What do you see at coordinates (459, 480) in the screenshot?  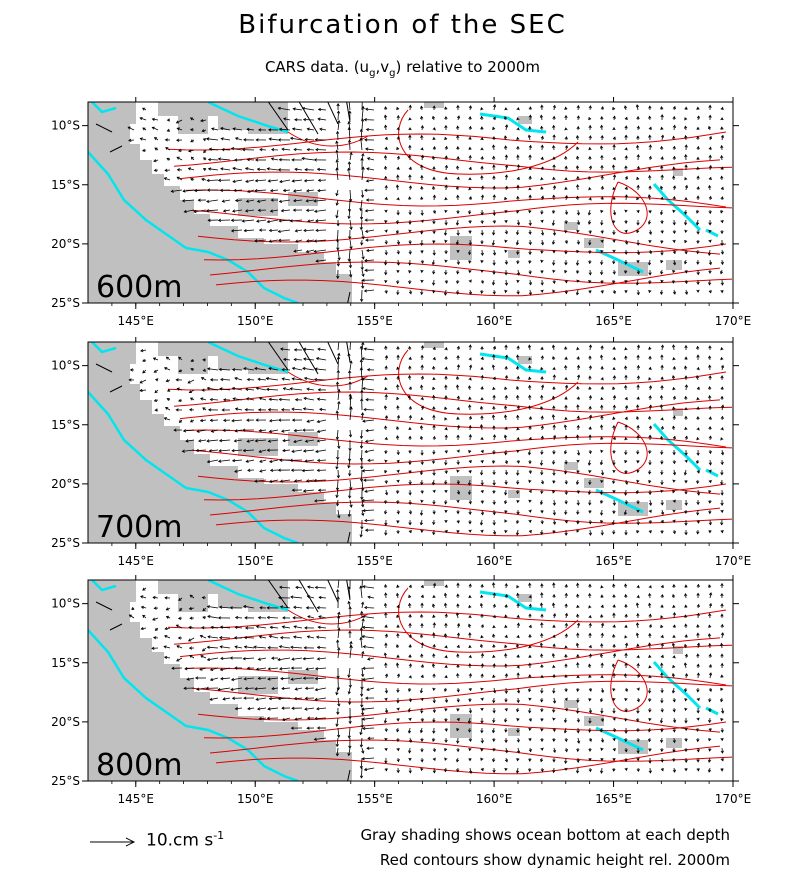 I see `dynamic-height-contour` at bounding box center [459, 480].